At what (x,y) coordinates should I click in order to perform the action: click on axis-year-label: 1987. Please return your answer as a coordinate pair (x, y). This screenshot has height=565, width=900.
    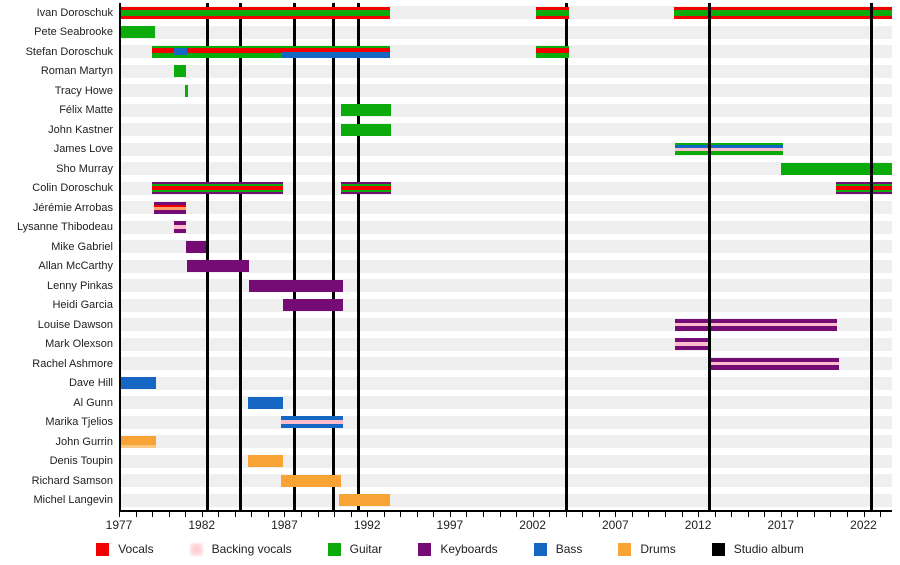
    Looking at the image, I should click on (284, 525).